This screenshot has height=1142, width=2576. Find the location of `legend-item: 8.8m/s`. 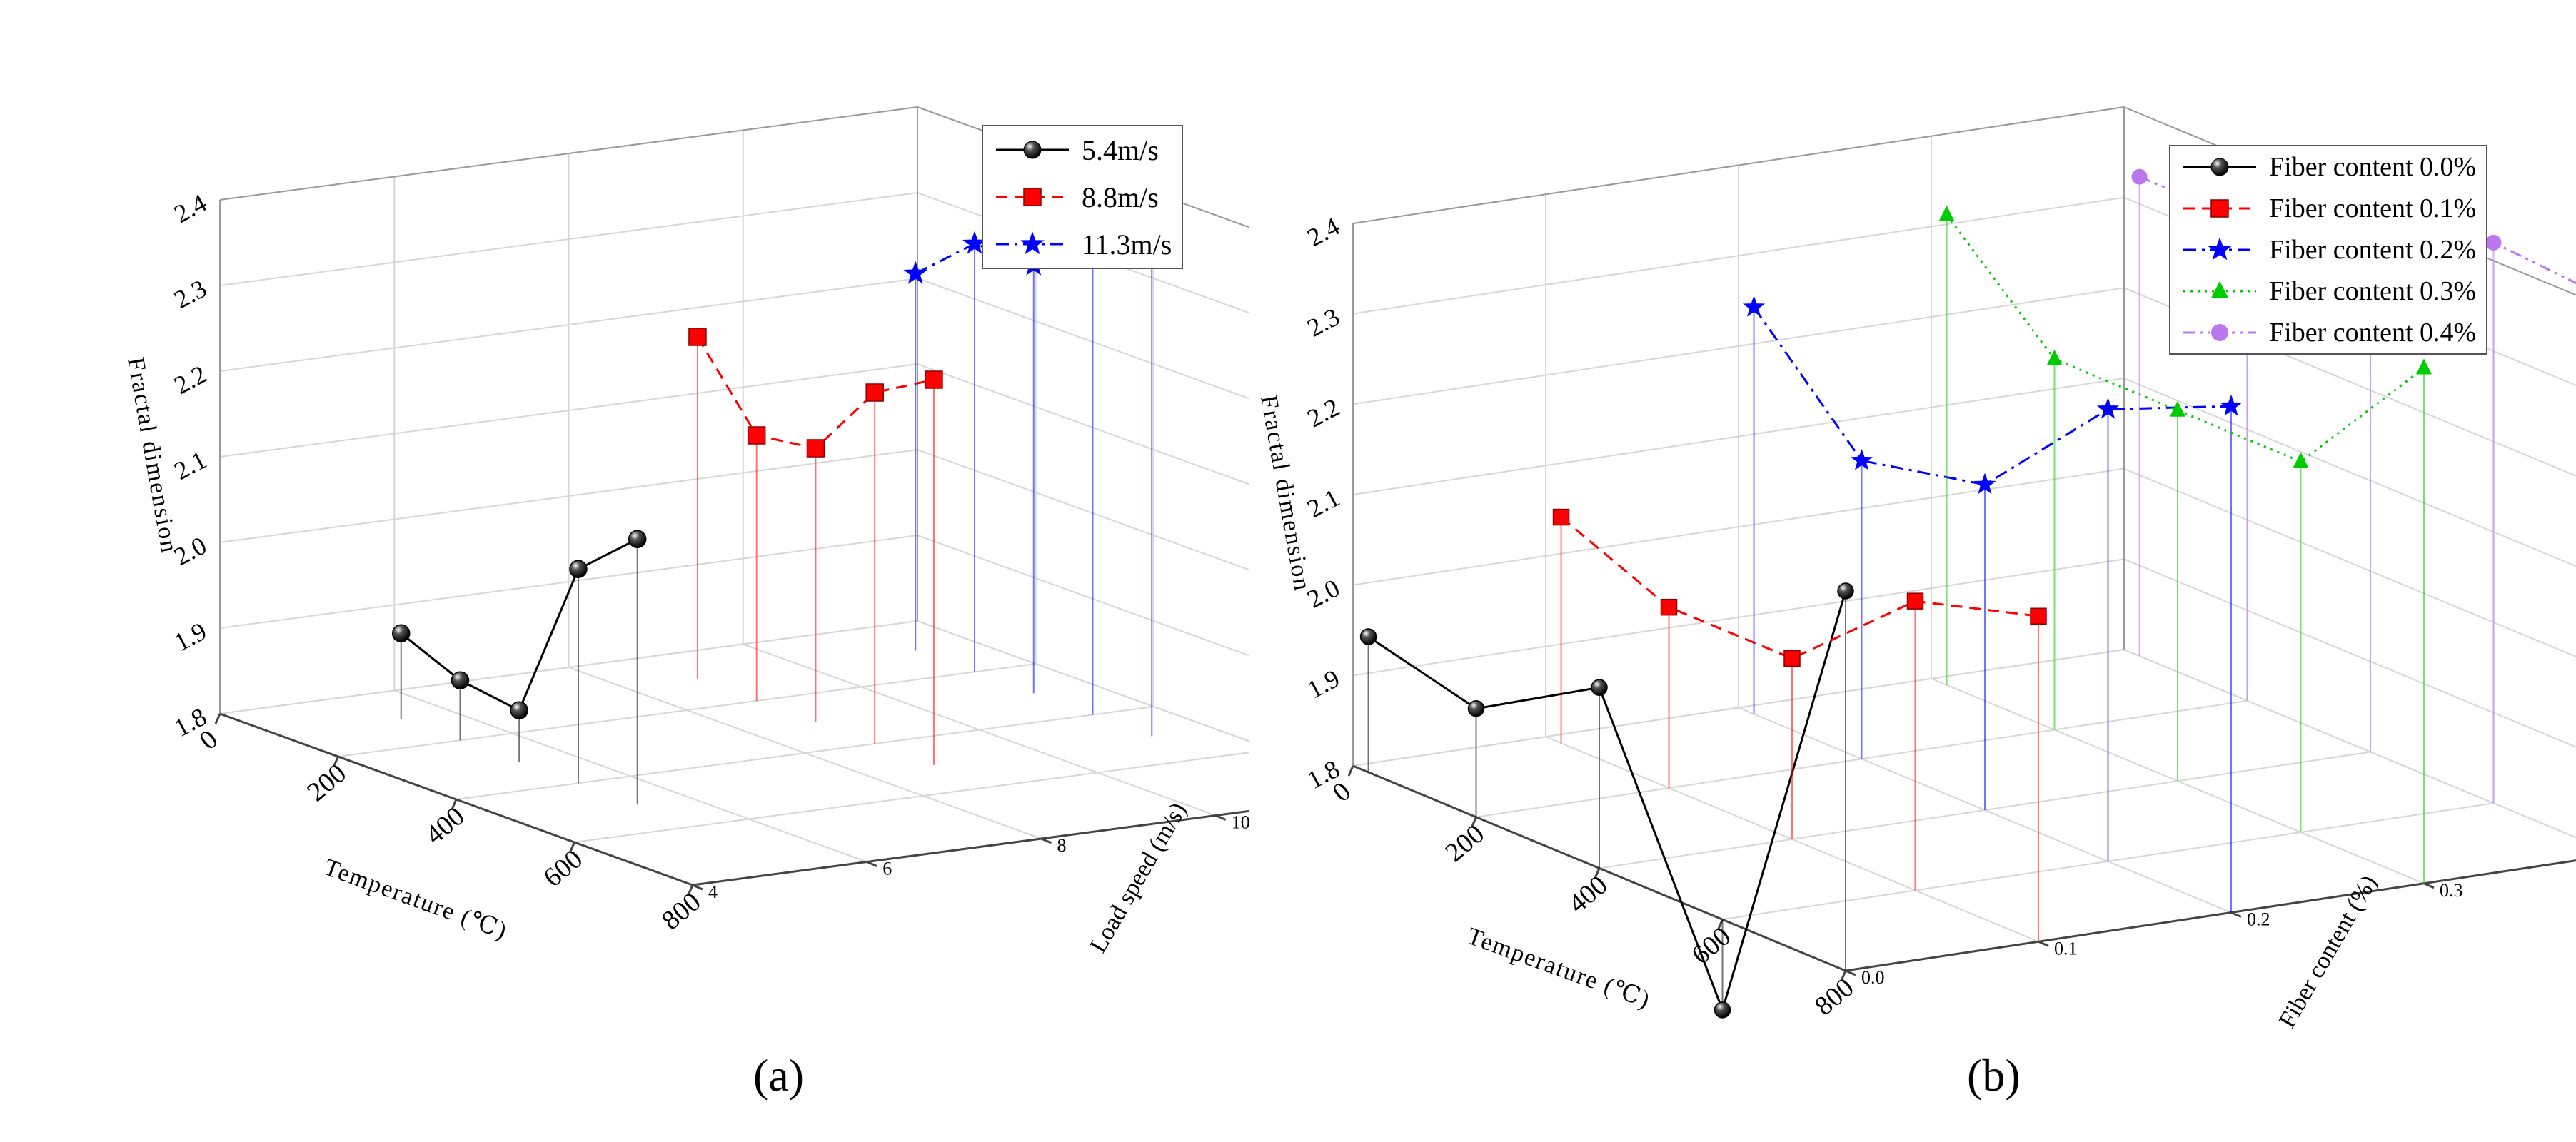

legend-item: 8.8m/s is located at coordinates (1082, 197).